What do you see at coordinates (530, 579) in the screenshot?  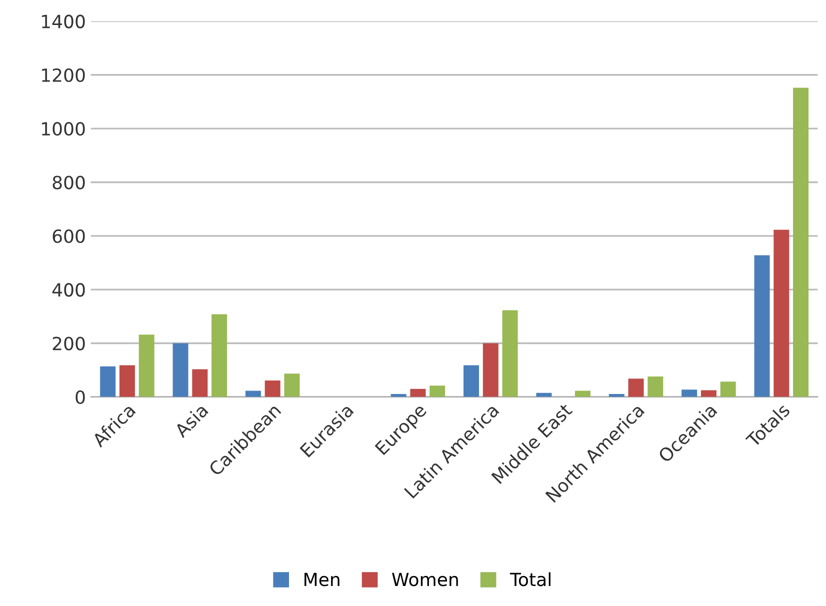 I see `legend-label: Total` at bounding box center [530, 579].